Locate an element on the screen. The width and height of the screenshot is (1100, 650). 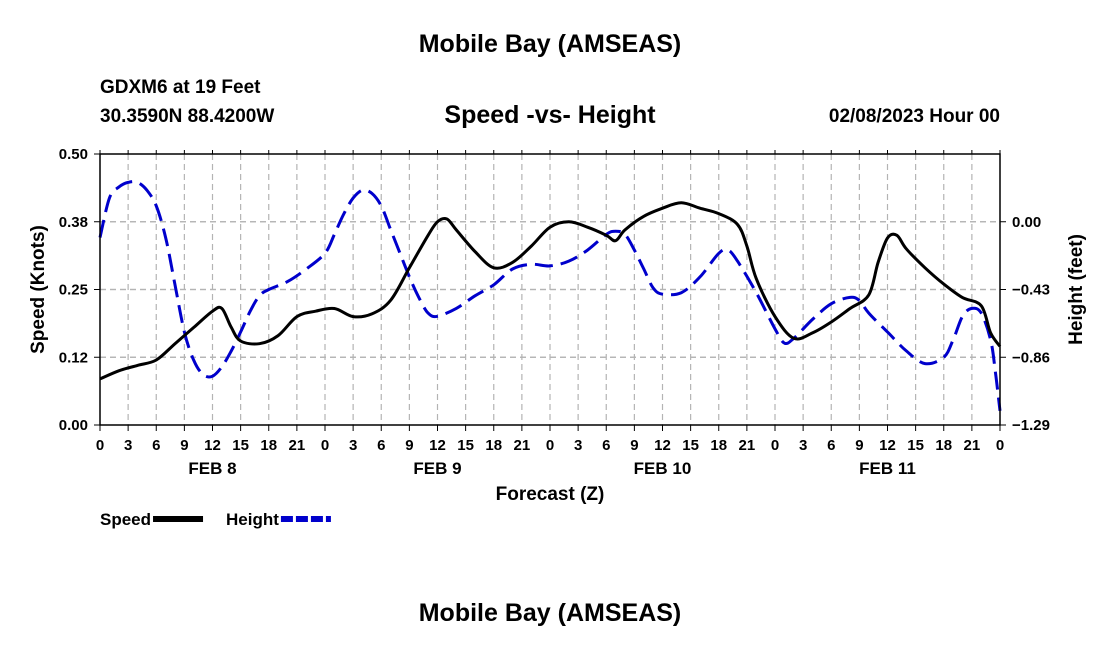
chart-title: Speed -vs- Height is located at coordinates (550, 115).